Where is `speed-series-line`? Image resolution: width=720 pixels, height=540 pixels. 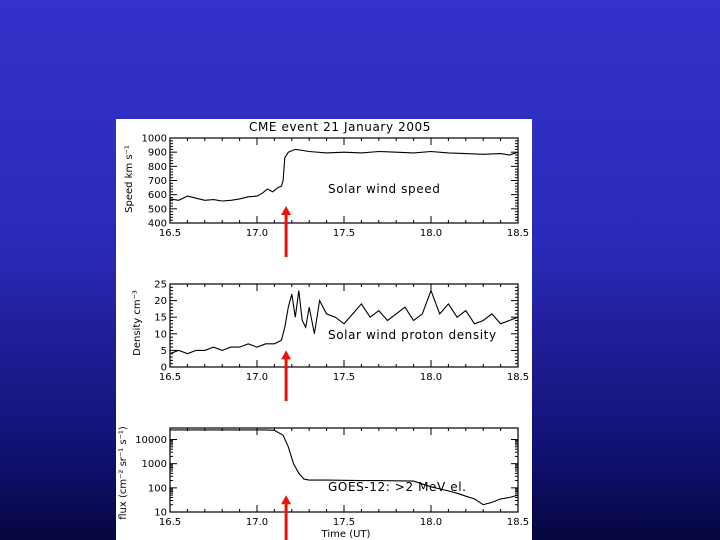 speed-series-line is located at coordinates (344, 175).